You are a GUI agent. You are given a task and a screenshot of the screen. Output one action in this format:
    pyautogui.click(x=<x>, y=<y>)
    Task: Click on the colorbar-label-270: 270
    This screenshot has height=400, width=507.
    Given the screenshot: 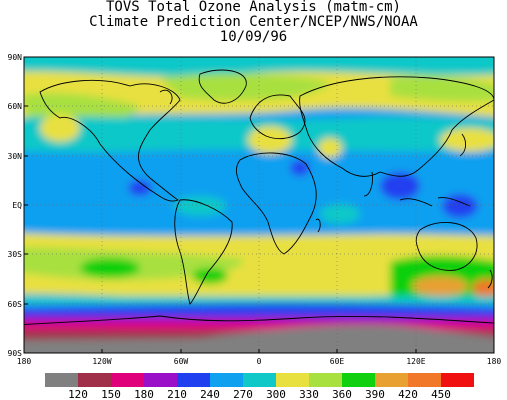 What is the action you would take?
    pyautogui.click(x=243, y=394)
    